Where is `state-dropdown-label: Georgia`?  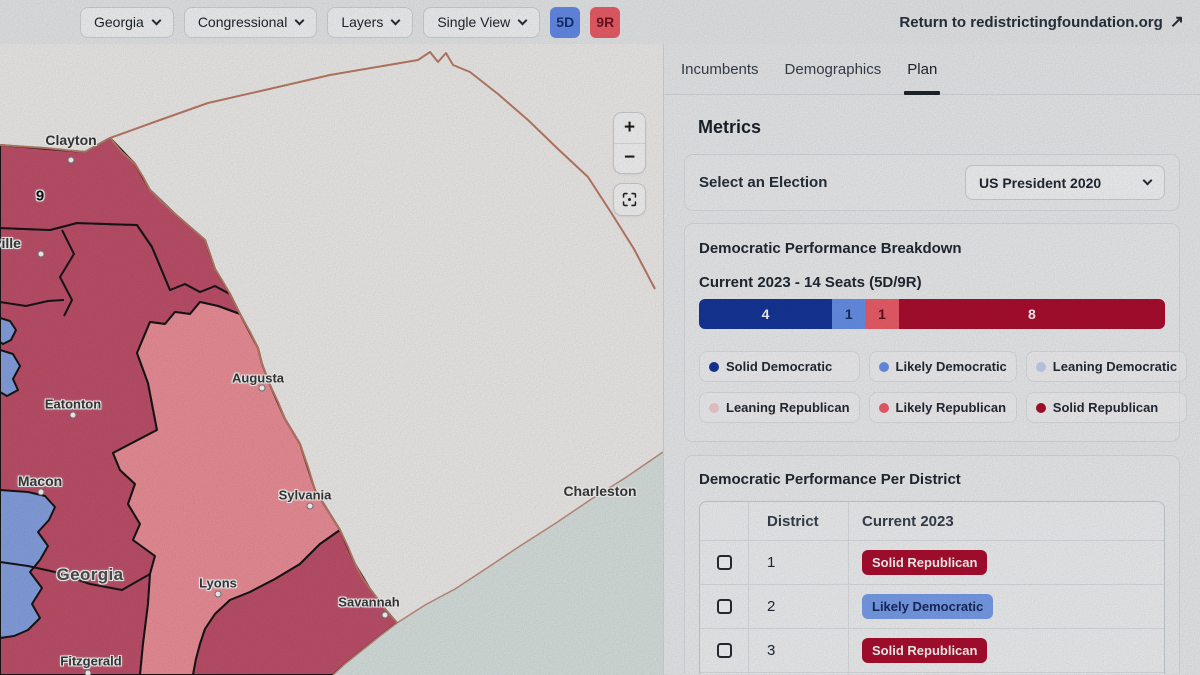 state-dropdown-label: Georgia is located at coordinates (119, 22).